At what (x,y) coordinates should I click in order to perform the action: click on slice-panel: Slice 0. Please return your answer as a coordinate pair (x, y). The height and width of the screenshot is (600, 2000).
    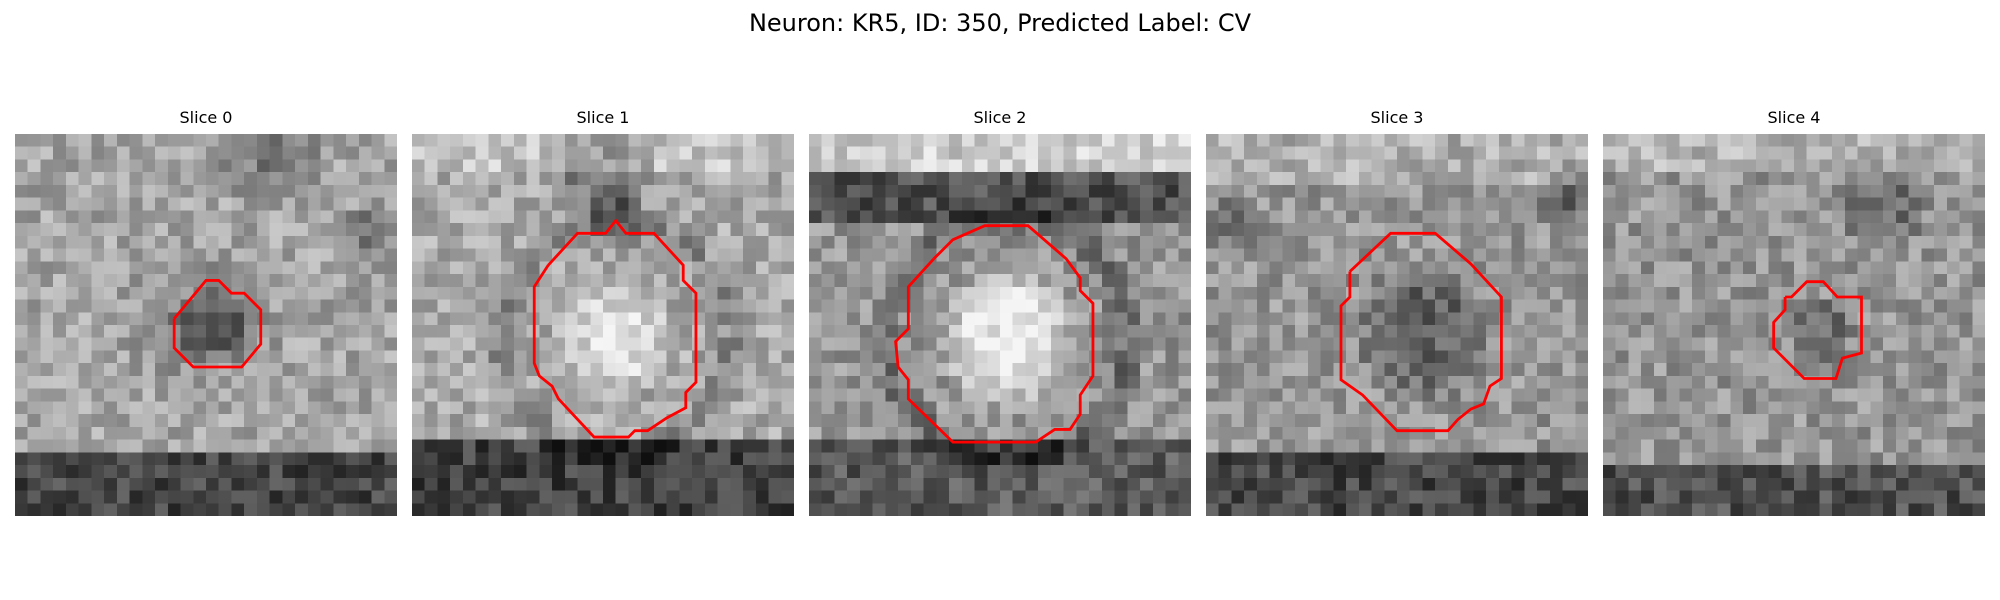
    Looking at the image, I should click on (206, 315).